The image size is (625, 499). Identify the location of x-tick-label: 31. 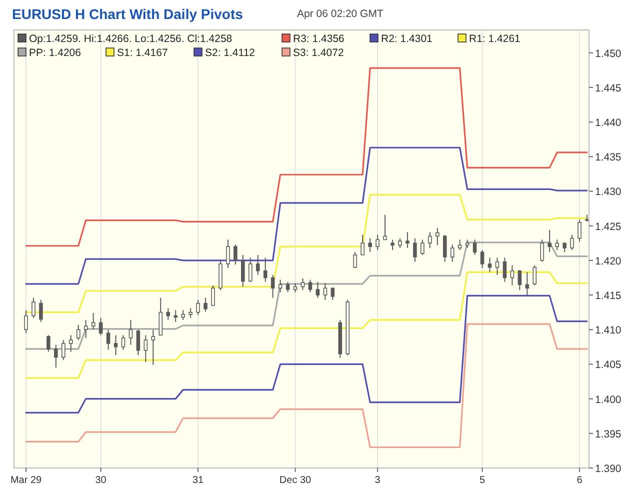
(198, 480).